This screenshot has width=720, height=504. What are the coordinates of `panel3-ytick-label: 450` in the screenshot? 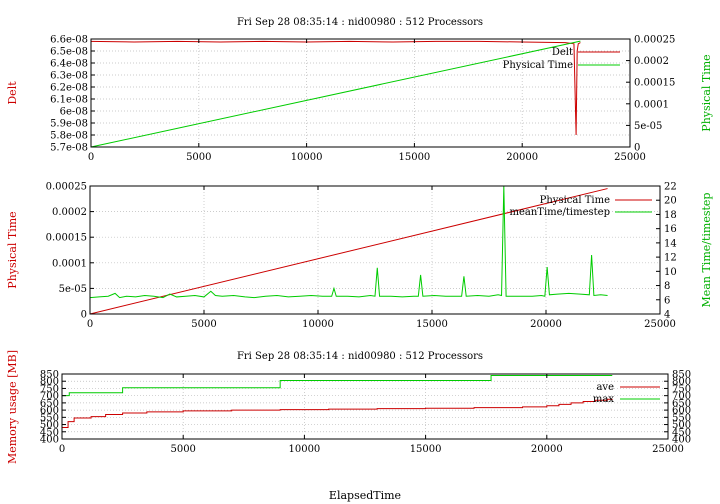 It's located at (49, 432).